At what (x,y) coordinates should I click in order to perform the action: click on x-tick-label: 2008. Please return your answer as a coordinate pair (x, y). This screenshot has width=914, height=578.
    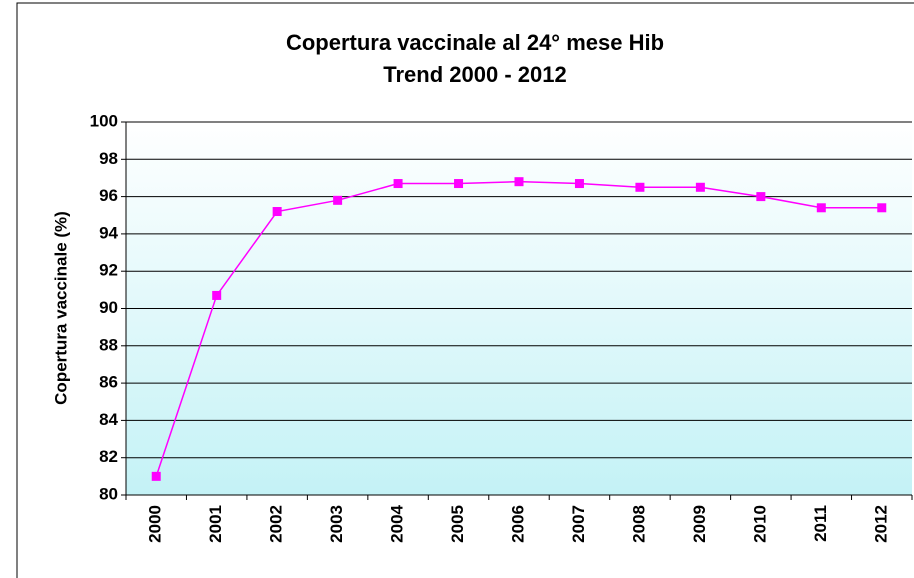
    Looking at the image, I should click on (638, 524).